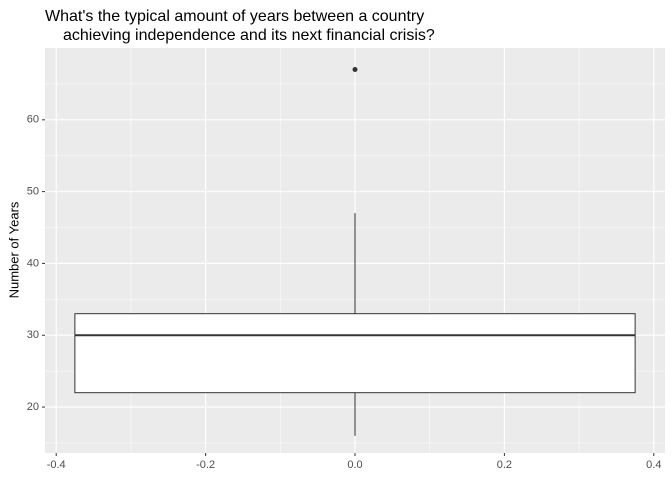 This screenshot has height=480, width=672. What do you see at coordinates (33, 335) in the screenshot?
I see `y-tick-label: 30` at bounding box center [33, 335].